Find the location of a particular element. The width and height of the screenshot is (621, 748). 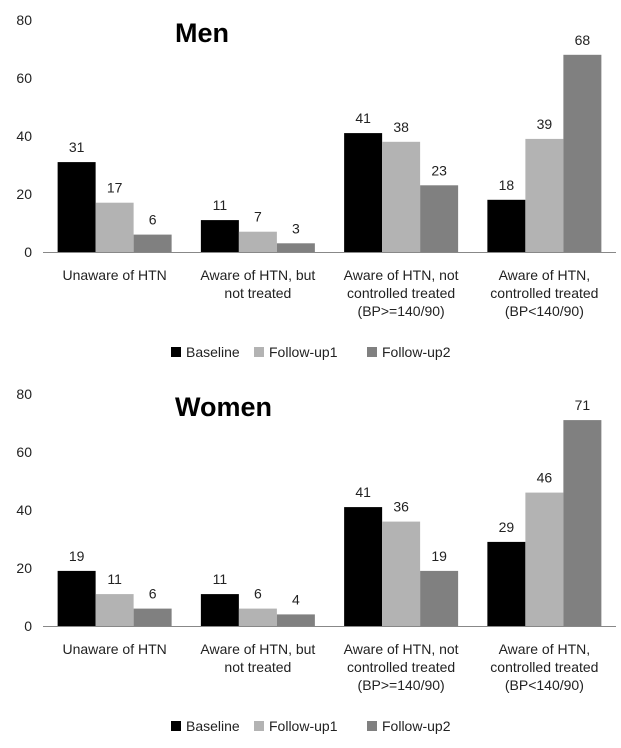

women-category-label-line: Aware of HTN, is located at coordinates (545, 649).